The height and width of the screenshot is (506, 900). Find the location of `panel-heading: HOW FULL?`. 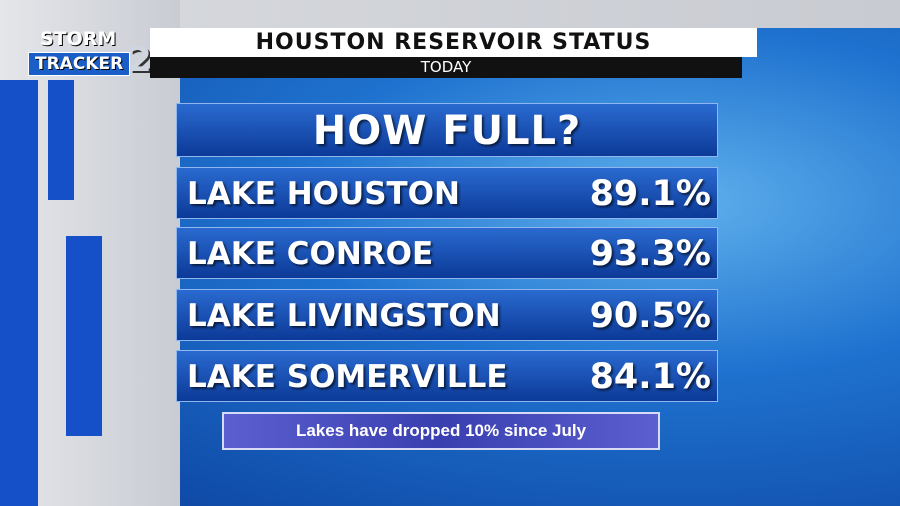

panel-heading: HOW FULL? is located at coordinates (447, 130).